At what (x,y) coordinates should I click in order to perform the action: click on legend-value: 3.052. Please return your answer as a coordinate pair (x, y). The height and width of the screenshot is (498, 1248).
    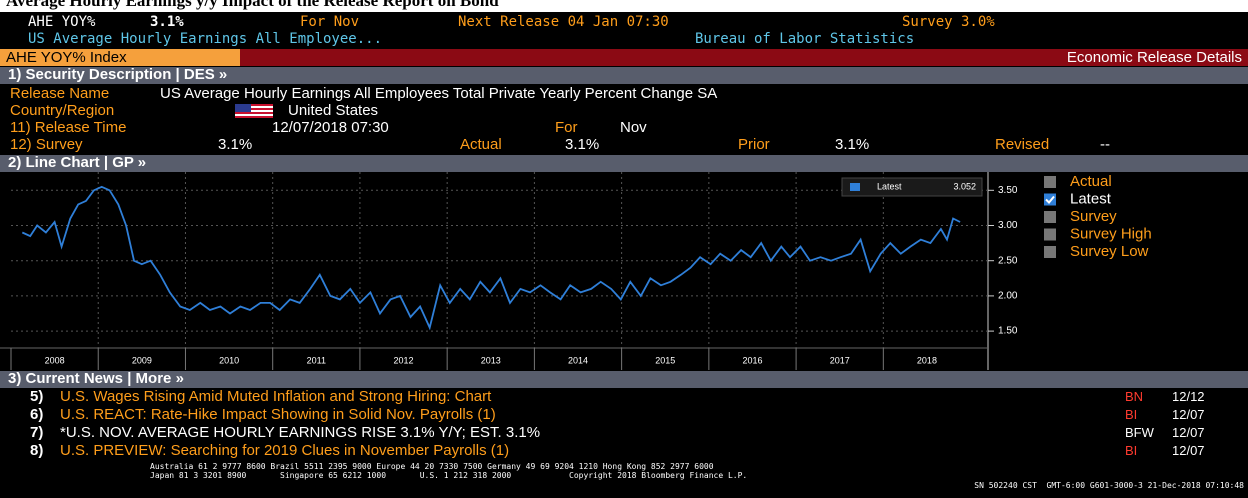
    Looking at the image, I should click on (964, 186).